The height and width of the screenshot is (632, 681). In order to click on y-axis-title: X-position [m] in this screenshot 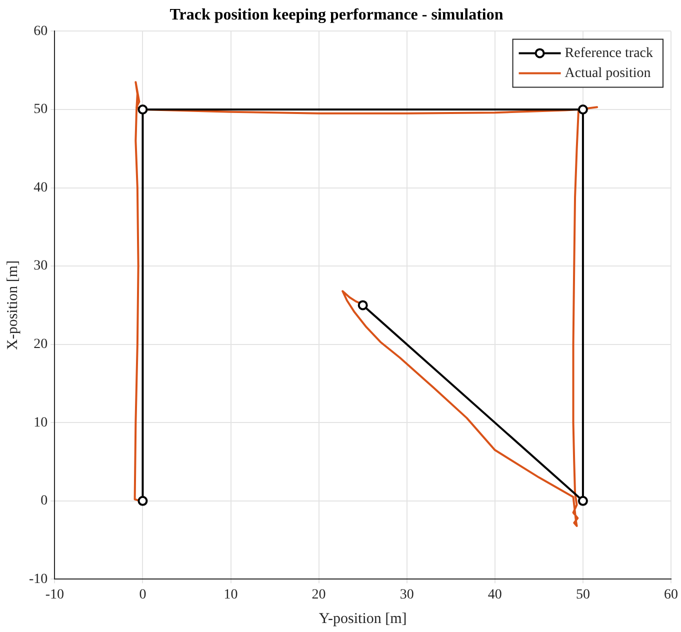, I will do `click(12, 305)`.